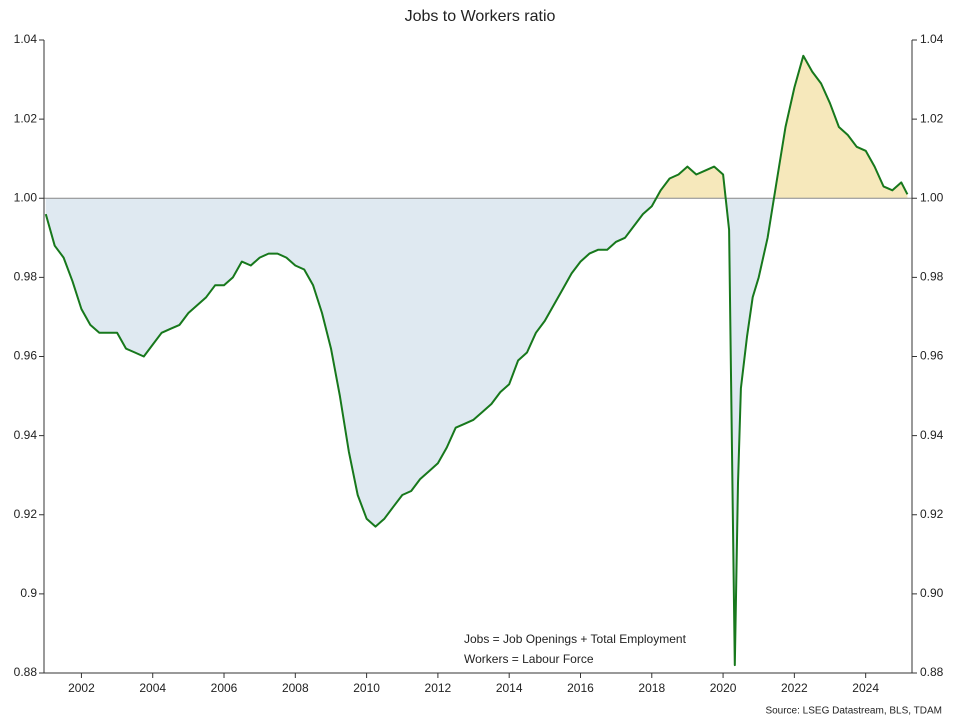 The image size is (960, 720). Describe the element at coordinates (932, 672) in the screenshot. I see `y2-tick-label: 0.88` at that location.